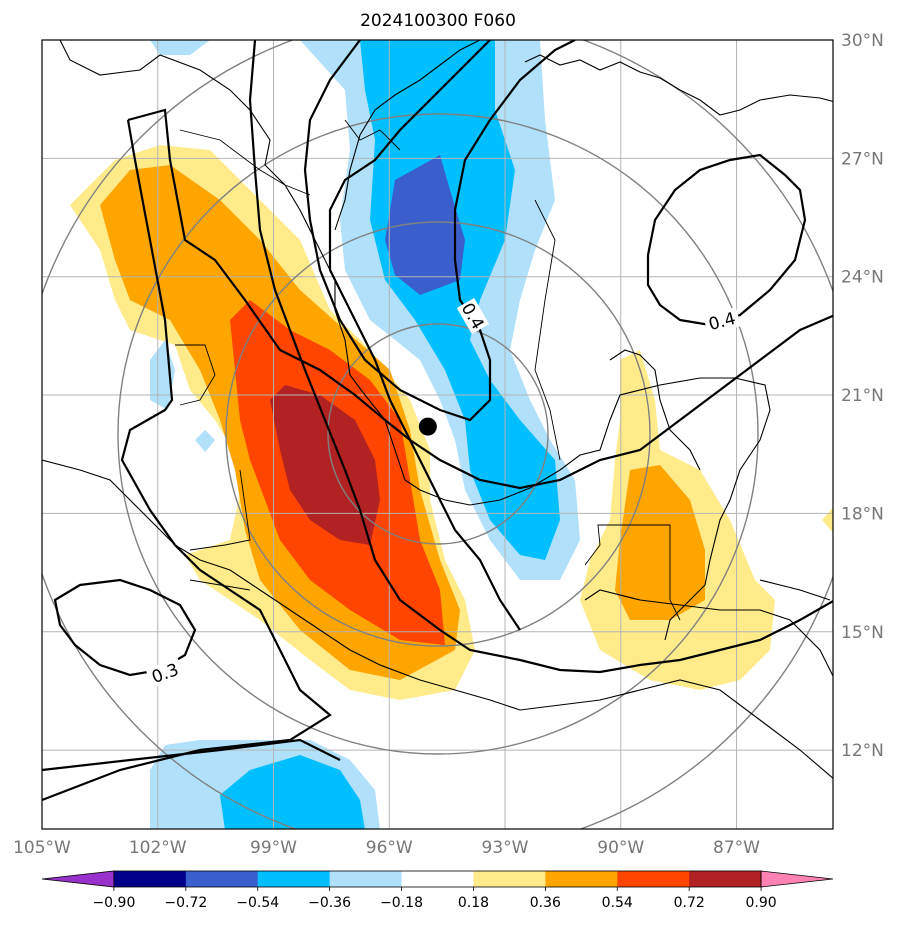 The width and height of the screenshot is (903, 927). Describe the element at coordinates (689, 903) in the screenshot. I see `colorbar-level-label: 0.72` at that location.